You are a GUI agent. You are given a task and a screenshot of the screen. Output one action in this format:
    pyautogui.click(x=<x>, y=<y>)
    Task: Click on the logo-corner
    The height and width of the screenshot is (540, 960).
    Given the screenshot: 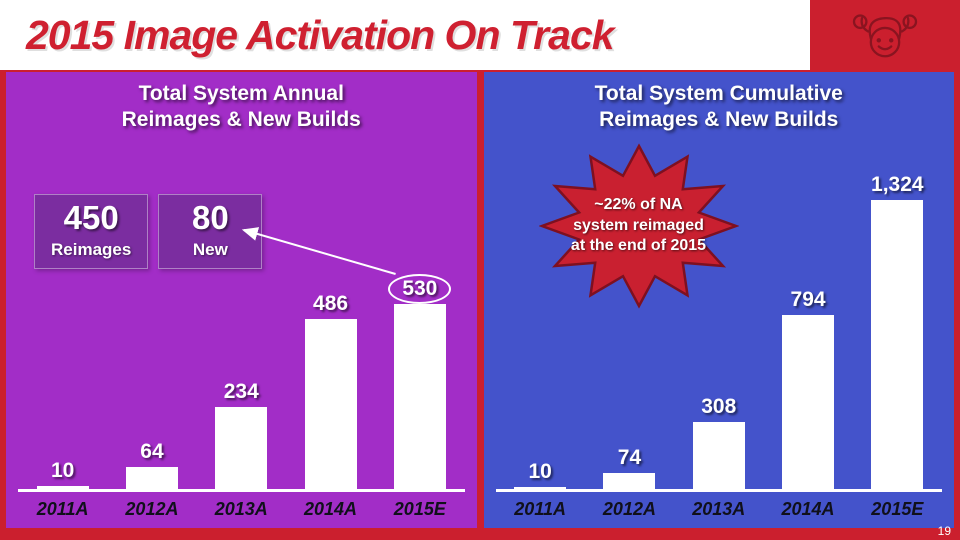 What is the action you would take?
    pyautogui.click(x=885, y=35)
    